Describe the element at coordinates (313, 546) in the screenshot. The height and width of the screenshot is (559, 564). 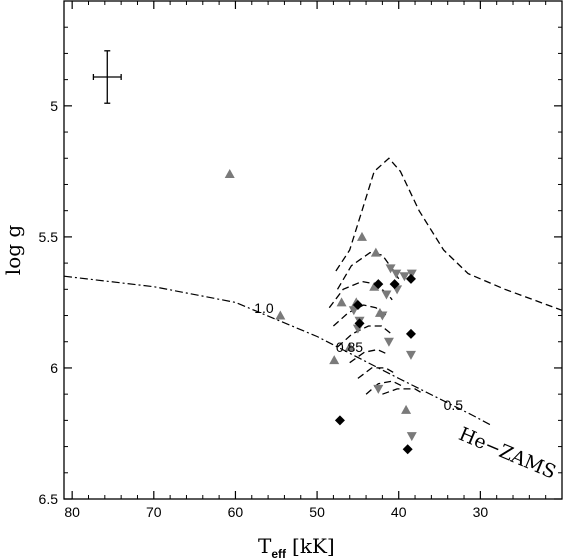
I see `x-axis-title-unit: [kK]` at that location.